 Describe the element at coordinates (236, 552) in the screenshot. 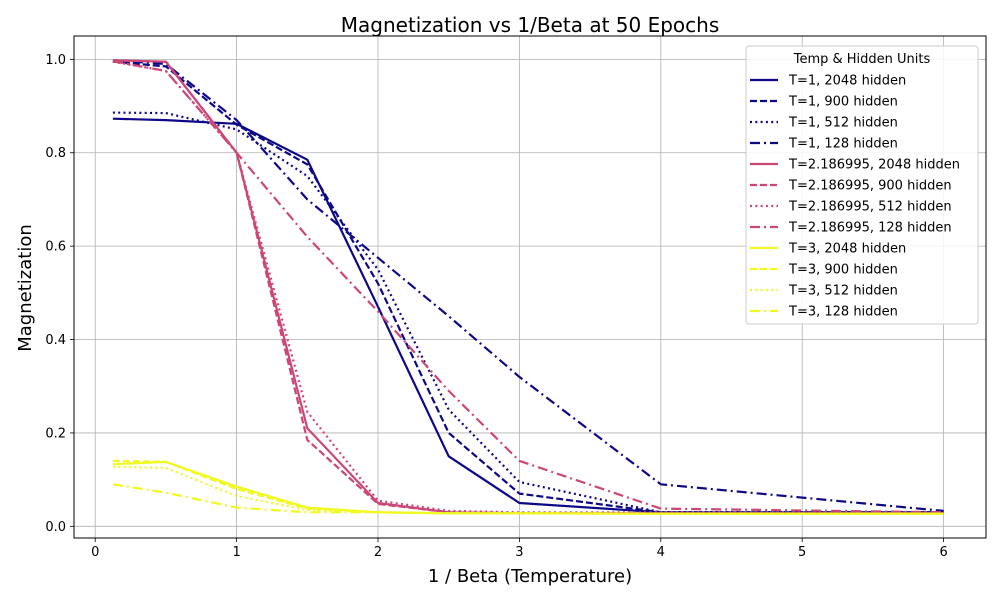

I see `x-tick-label: 1` at that location.